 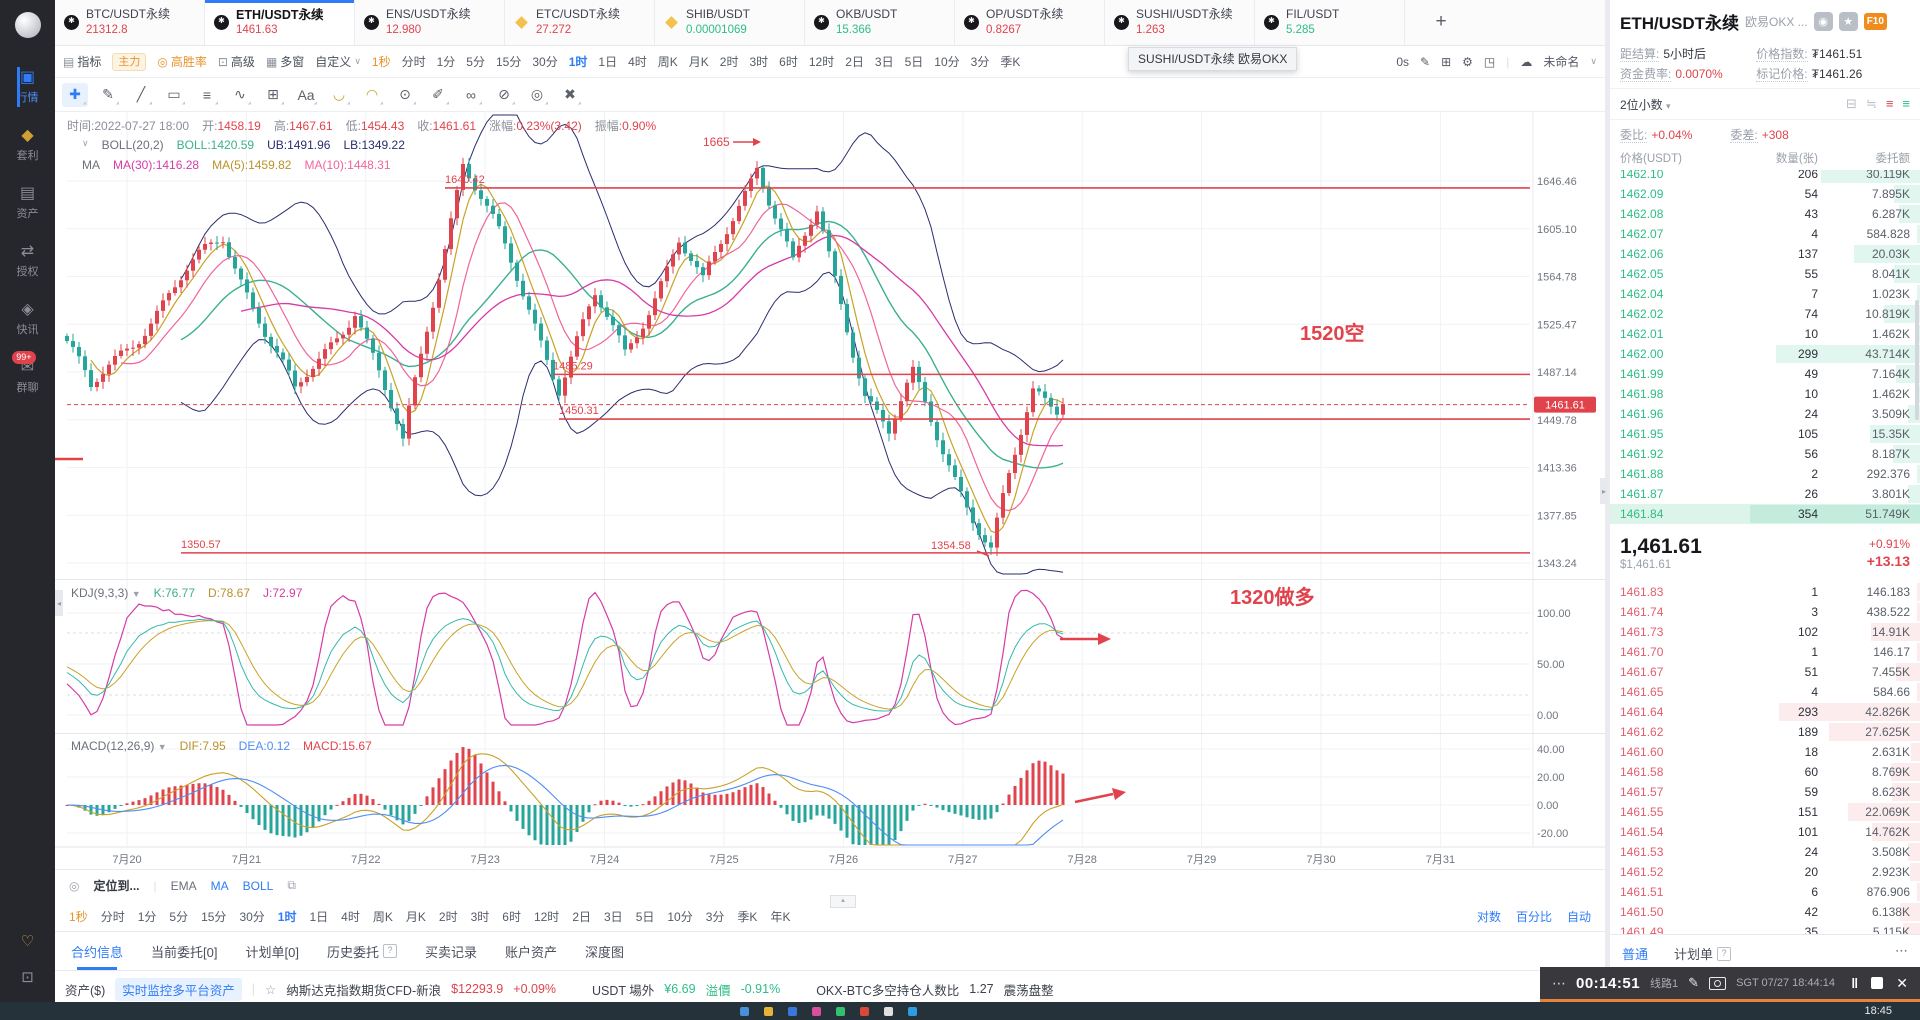 What do you see at coordinates (1765, 692) in the screenshot?
I see `orderbook-row: 1461.65 4 584.66` at bounding box center [1765, 692].